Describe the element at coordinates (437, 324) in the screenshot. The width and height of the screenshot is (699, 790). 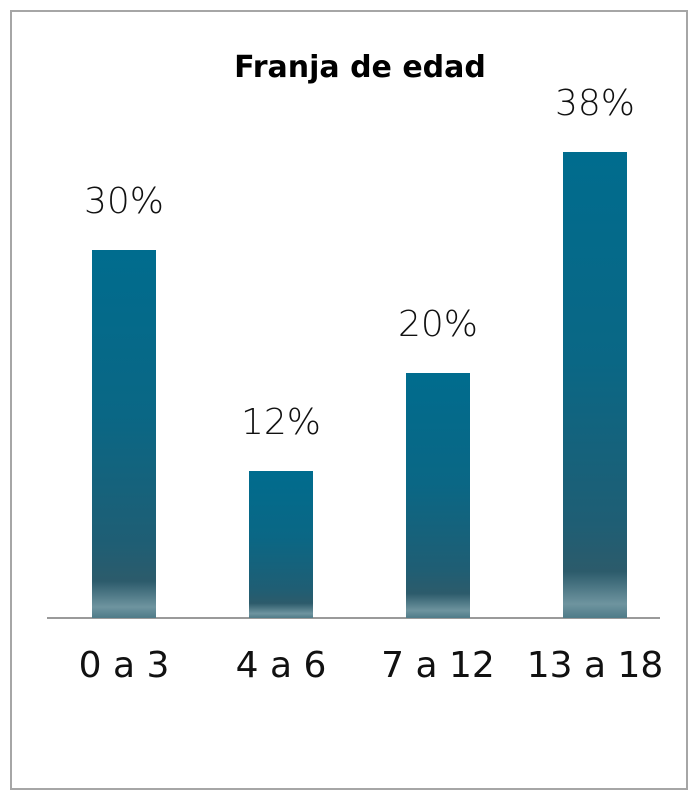
I see `data-label: 20%` at that location.